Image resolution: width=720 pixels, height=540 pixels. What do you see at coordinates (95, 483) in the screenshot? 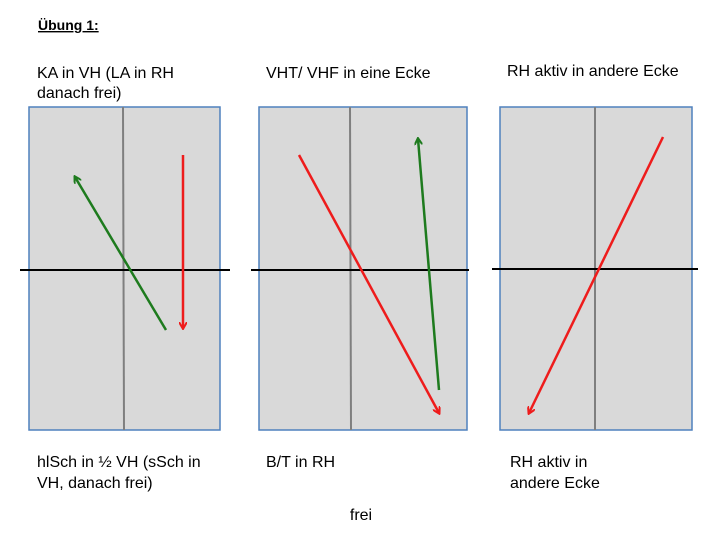
I see `bottom-label: VH, danach frei)` at bounding box center [95, 483].